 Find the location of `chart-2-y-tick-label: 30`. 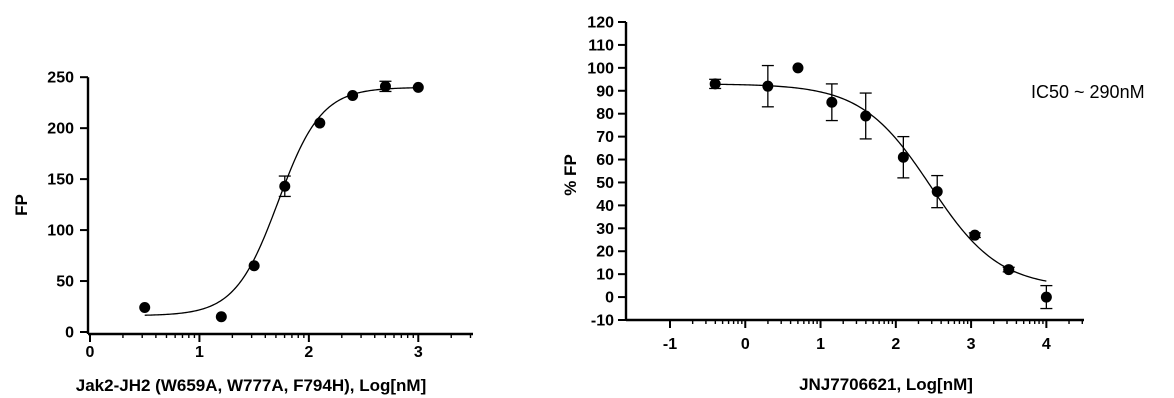

chart-2-y-tick-label: 30 is located at coordinates (605, 229).